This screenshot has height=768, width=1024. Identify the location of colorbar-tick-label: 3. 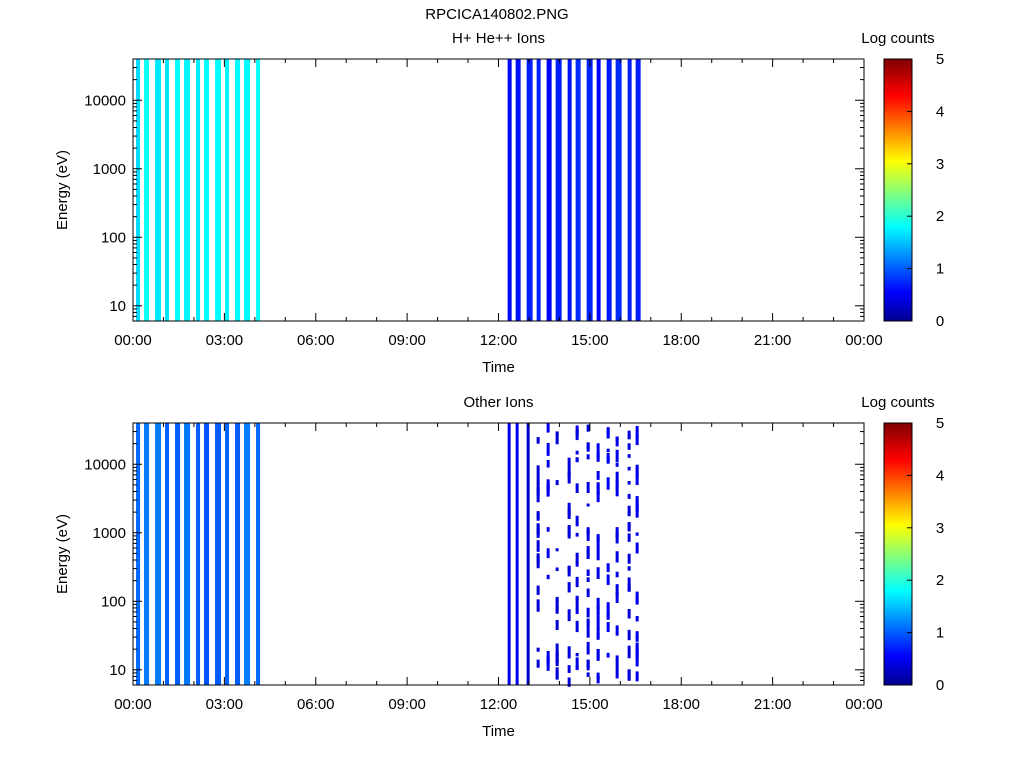
(940, 164).